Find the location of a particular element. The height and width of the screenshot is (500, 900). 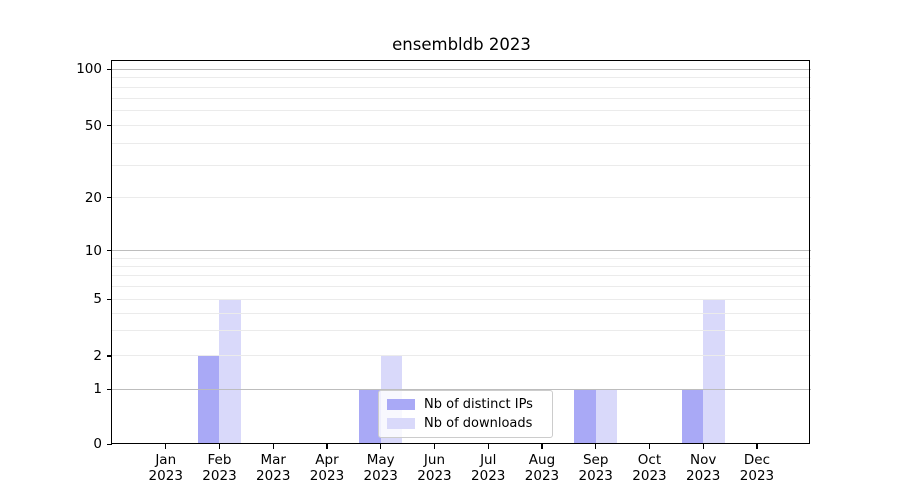

legend-label: Nb of distinct IPs is located at coordinates (478, 405).